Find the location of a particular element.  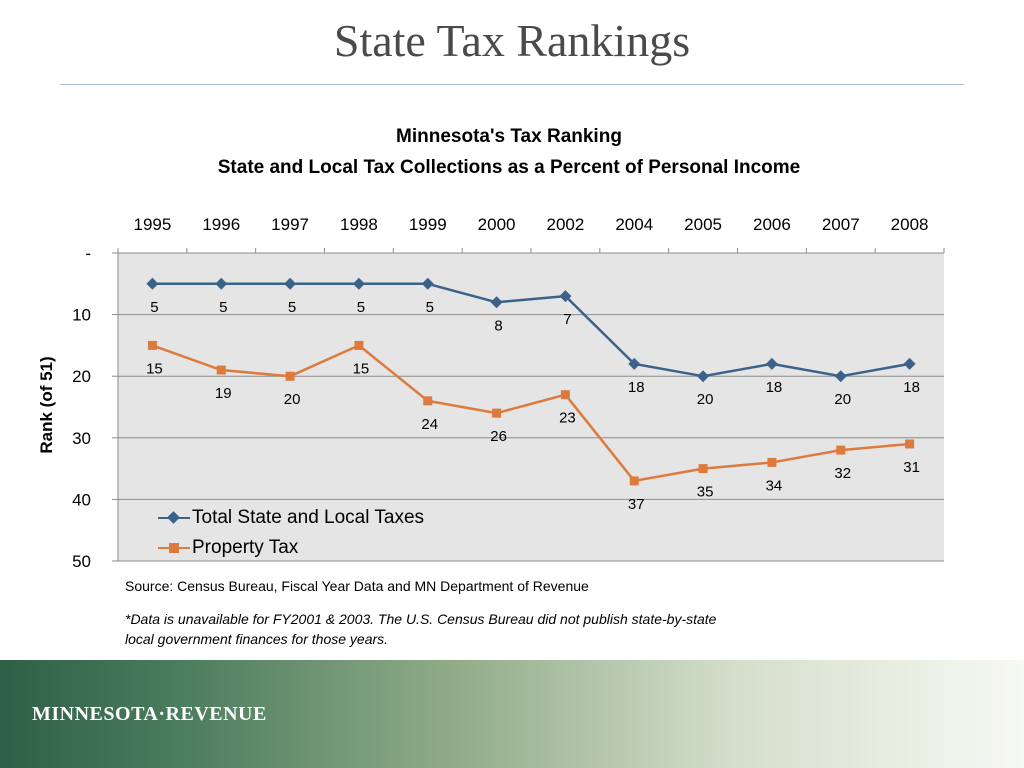

total-taxes-data-label: 7 is located at coordinates (567, 319).